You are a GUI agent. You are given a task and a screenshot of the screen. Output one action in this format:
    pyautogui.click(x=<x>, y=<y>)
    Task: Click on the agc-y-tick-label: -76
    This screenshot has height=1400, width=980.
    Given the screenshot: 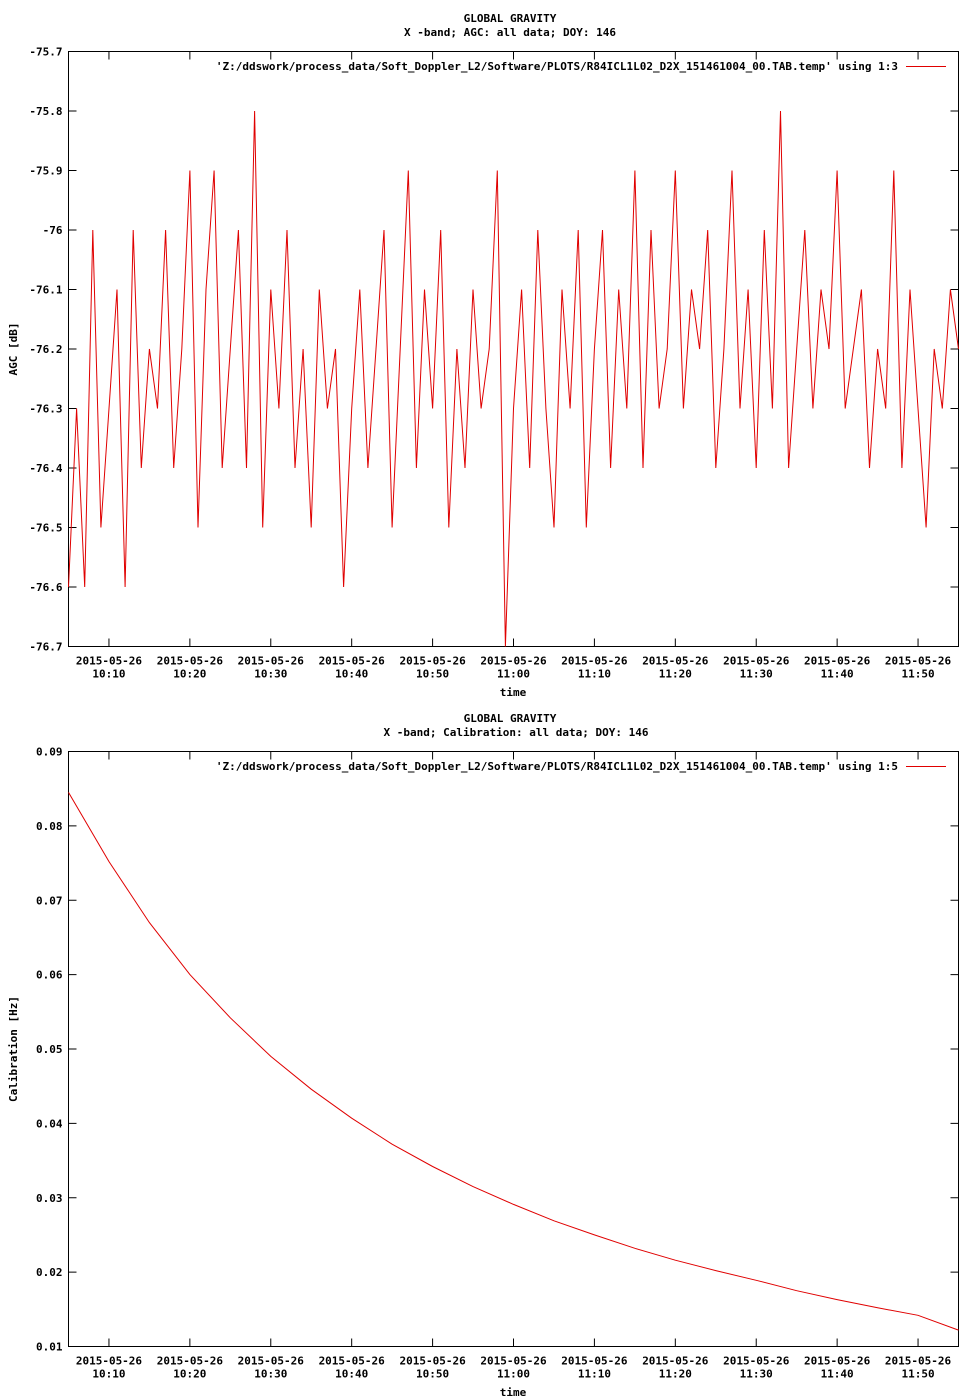 What is the action you would take?
    pyautogui.click(x=53, y=230)
    